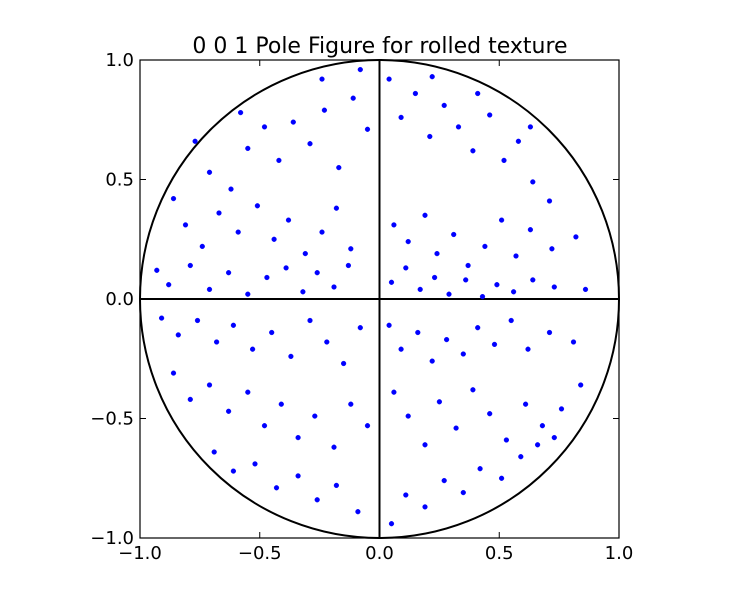 The height and width of the screenshot is (602, 740). I want to click on x-tick-label: 0.5, so click(499, 553).